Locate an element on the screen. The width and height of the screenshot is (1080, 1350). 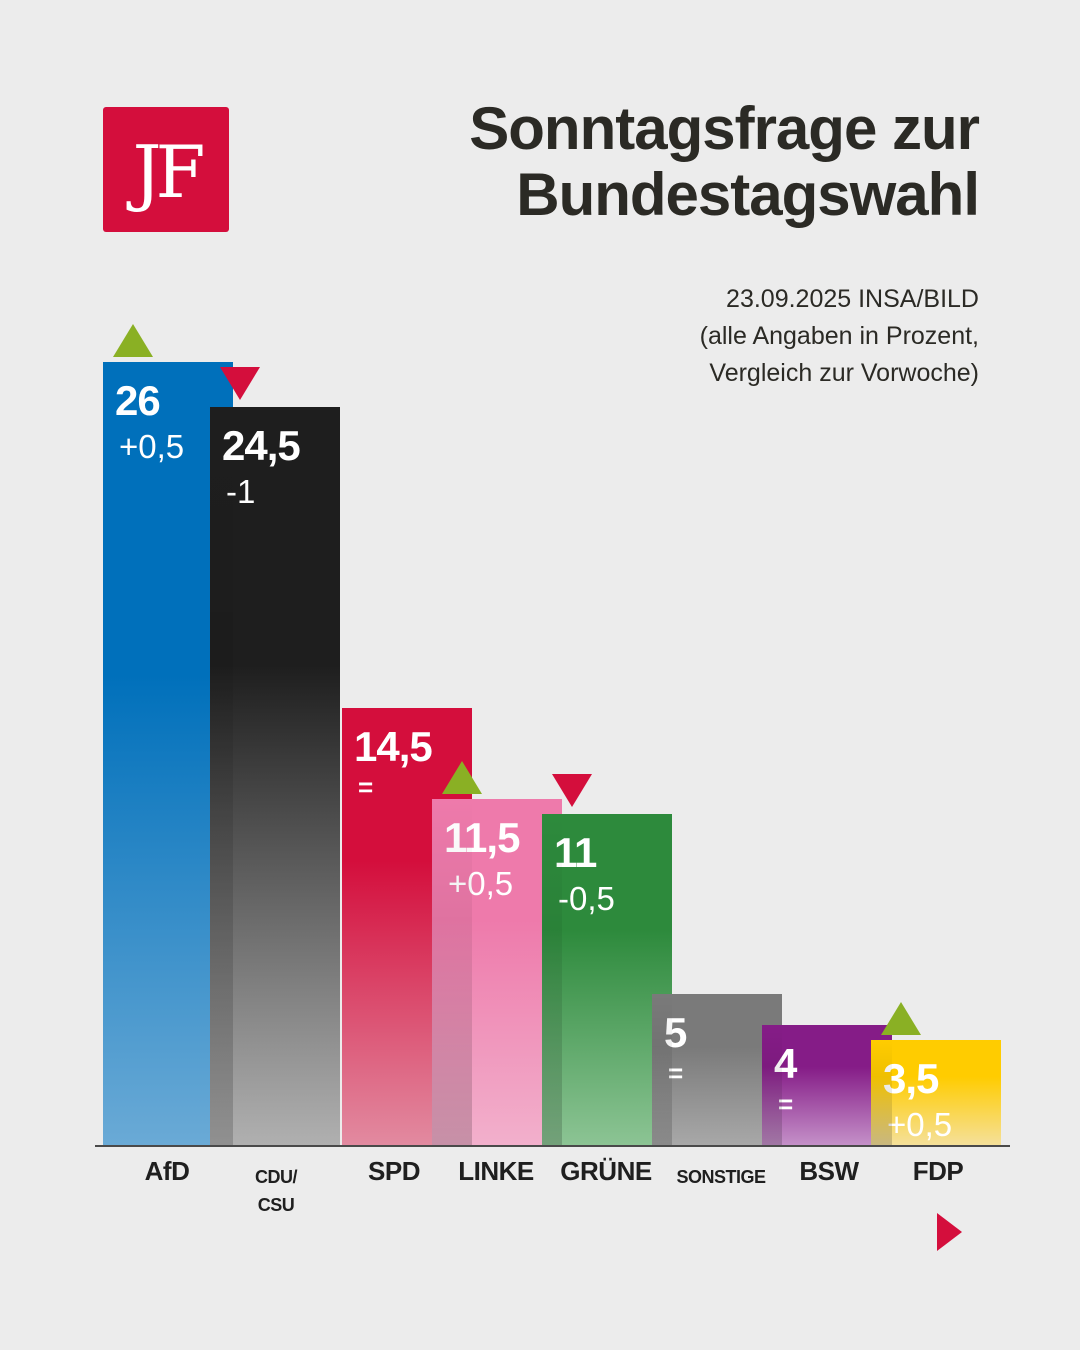
category-label: CDU/ CSU is located at coordinates (276, 1191).